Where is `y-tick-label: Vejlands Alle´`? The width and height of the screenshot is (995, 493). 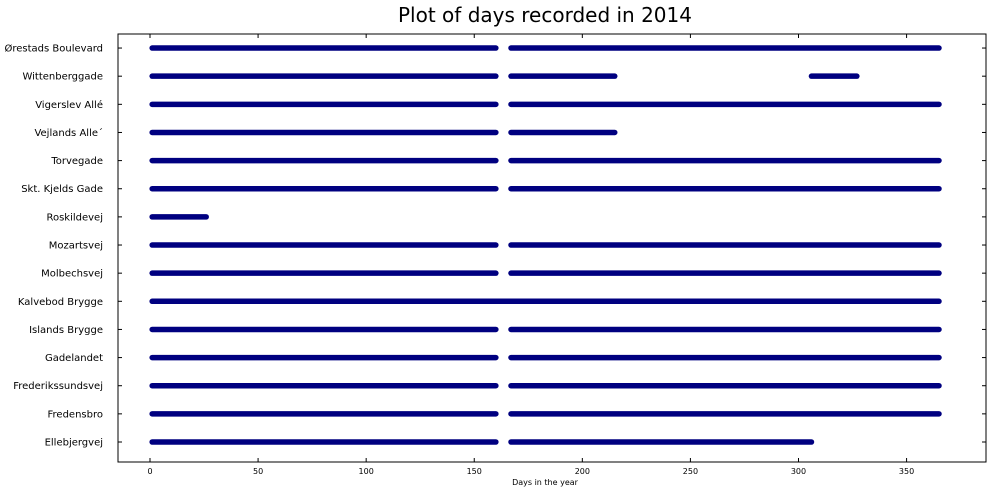 y-tick-label: Vejlands Alle´ is located at coordinates (68, 133).